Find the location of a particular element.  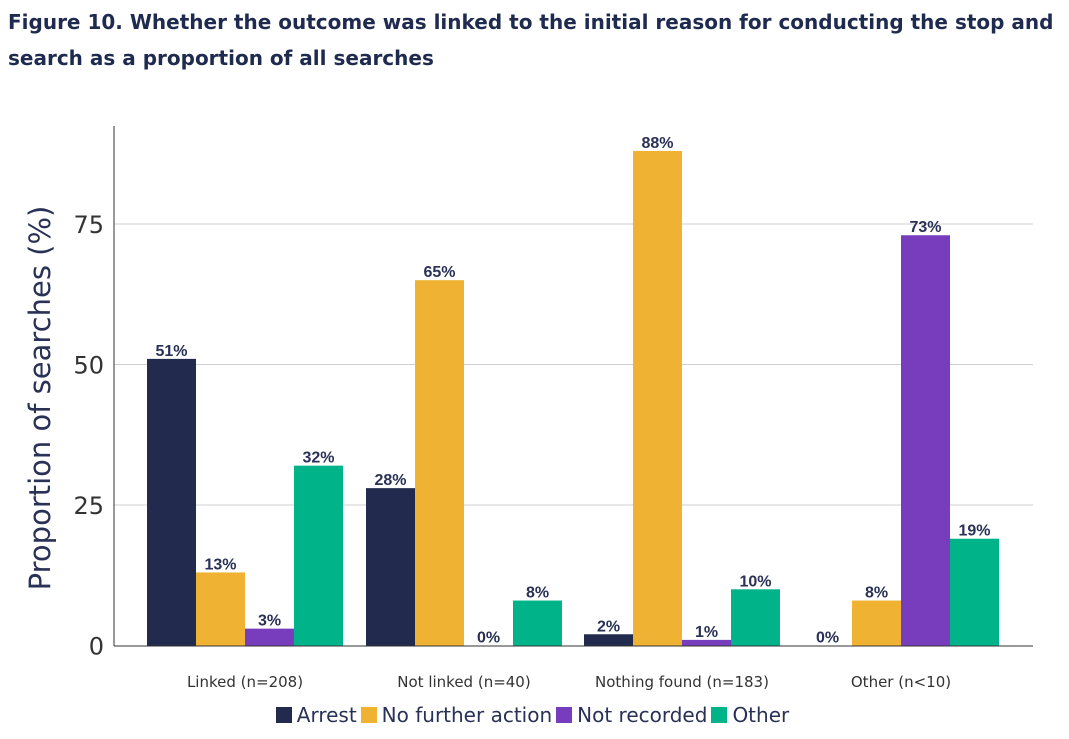

data-label-other-2: 10% is located at coordinates (755, 581).